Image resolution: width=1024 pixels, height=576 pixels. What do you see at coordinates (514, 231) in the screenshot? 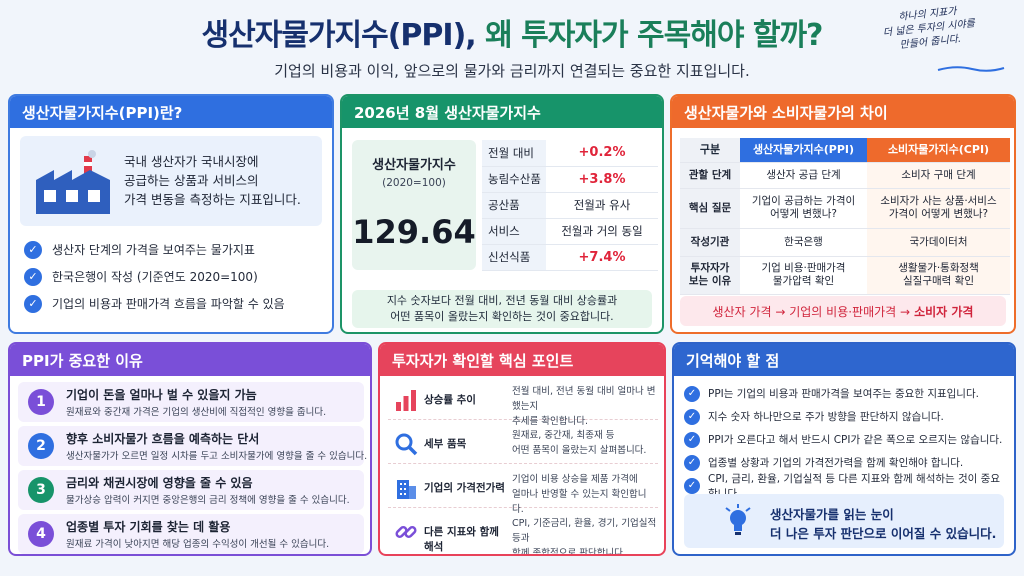
I see `row-key: 서비스` at bounding box center [514, 231].